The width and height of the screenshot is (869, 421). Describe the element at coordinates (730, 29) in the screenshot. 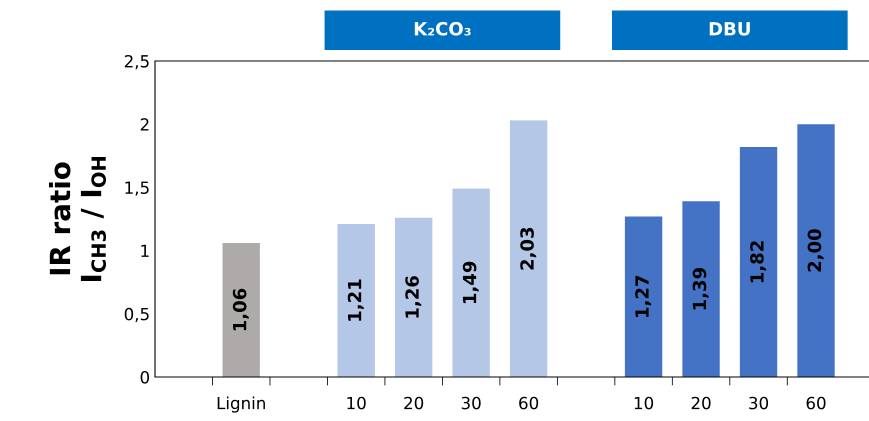

I see `text: DBU` at that location.